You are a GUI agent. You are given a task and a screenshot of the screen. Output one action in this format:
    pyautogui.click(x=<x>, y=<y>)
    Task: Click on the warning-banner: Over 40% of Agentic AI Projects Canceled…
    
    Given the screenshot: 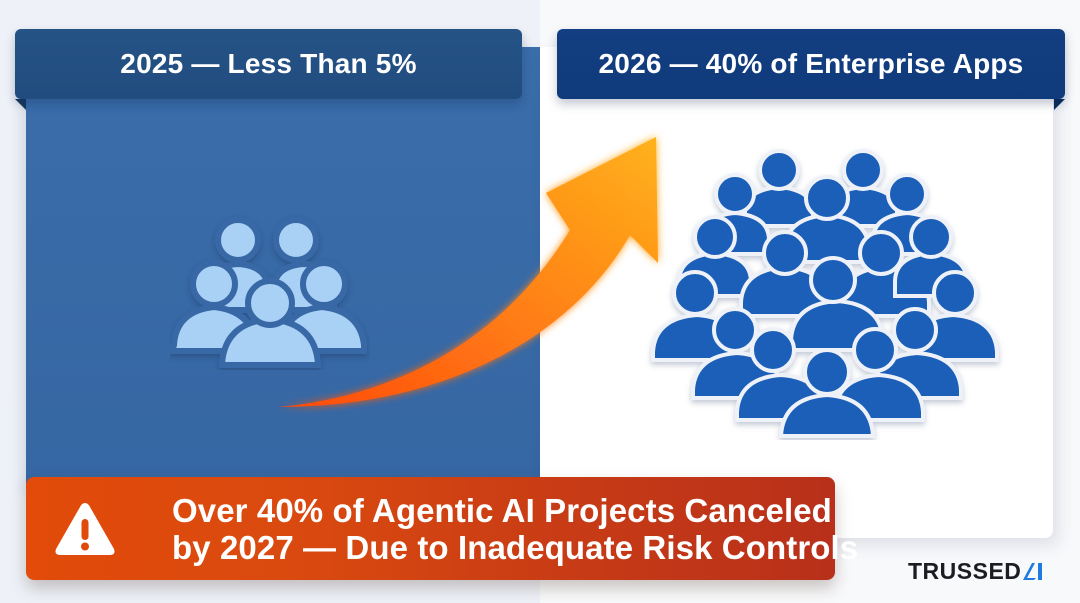 What is the action you would take?
    pyautogui.click(x=442, y=528)
    